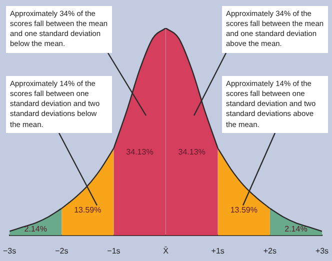 The height and width of the screenshot is (261, 332). I want to click on x-tick-label: −1s, so click(113, 251).